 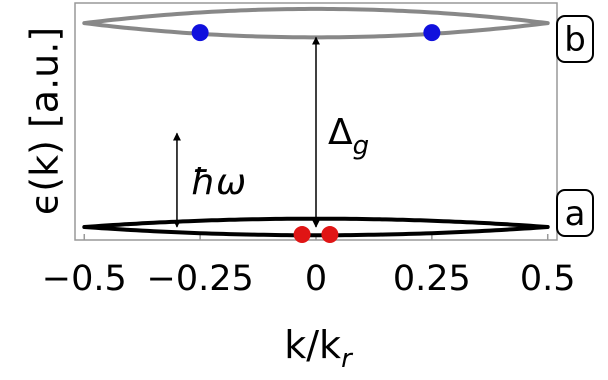 I want to click on band-b-label: b, so click(x=575, y=40).